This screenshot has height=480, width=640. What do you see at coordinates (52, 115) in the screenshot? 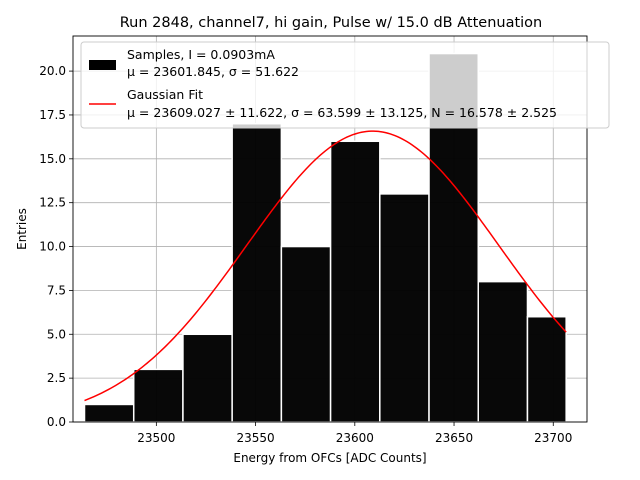
I see `y-tick-label: 17.5` at bounding box center [52, 115].